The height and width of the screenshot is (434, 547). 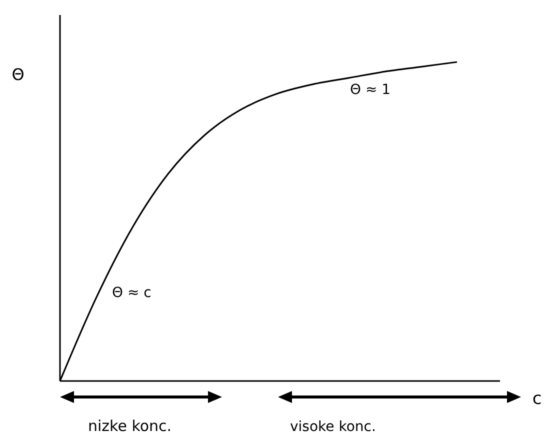 I want to click on x-axis-title: c, so click(x=537, y=399).